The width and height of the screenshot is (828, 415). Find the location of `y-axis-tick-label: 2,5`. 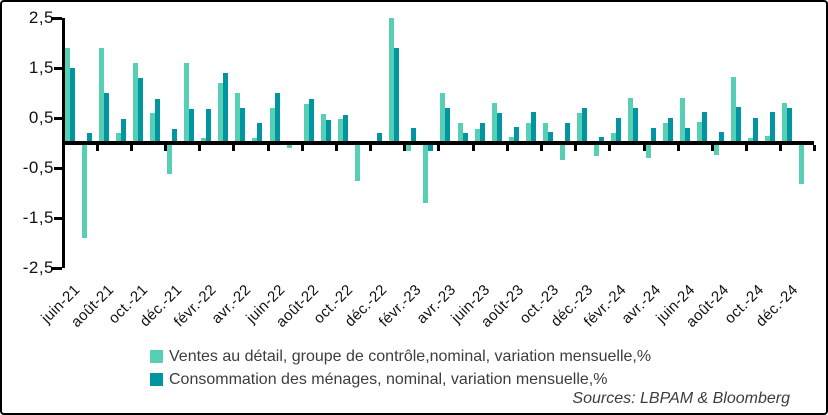

y-axis-tick-label: 2,5 is located at coordinates (41, 17).